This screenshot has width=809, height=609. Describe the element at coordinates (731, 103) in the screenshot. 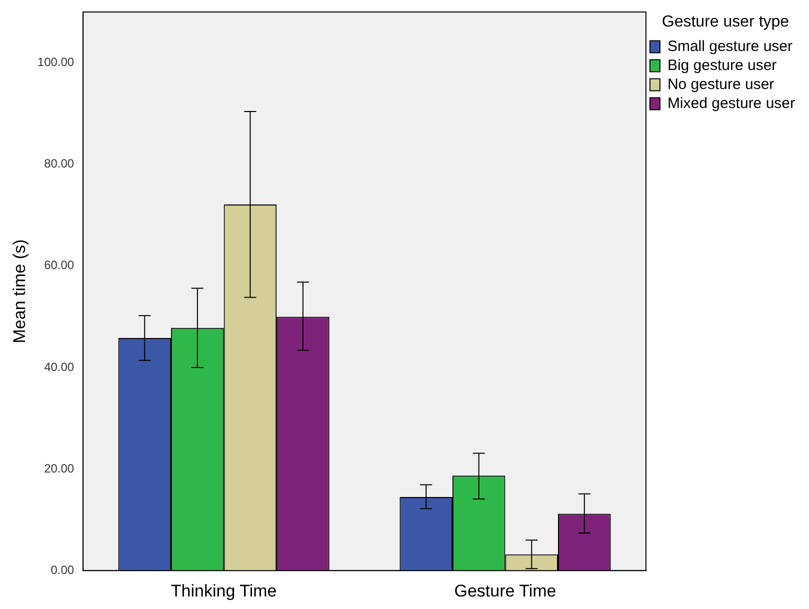

I see `legend-label: Mixed gesture user` at that location.